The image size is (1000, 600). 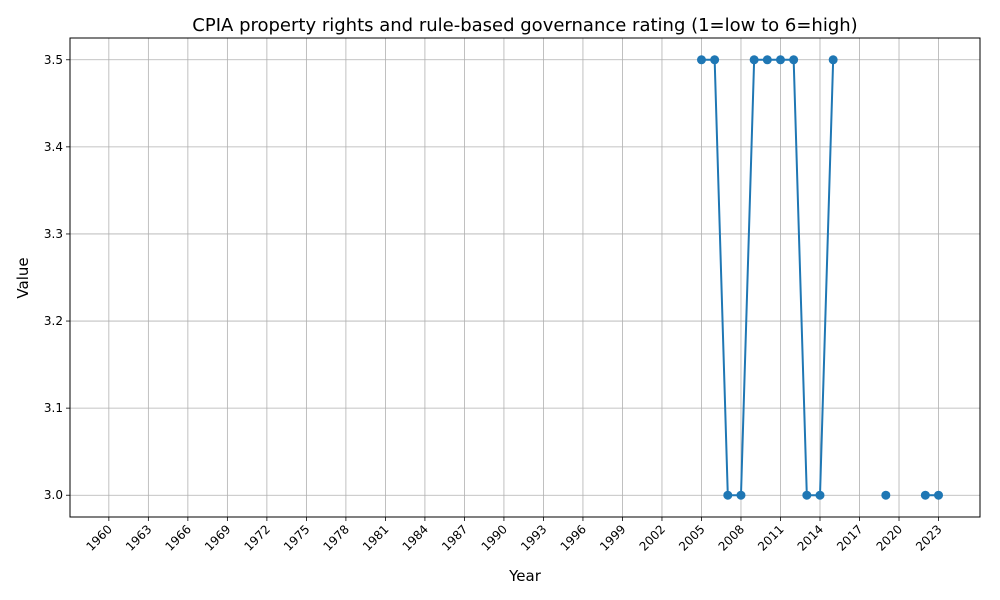 I want to click on x-axis-label: Year, so click(x=525, y=576).